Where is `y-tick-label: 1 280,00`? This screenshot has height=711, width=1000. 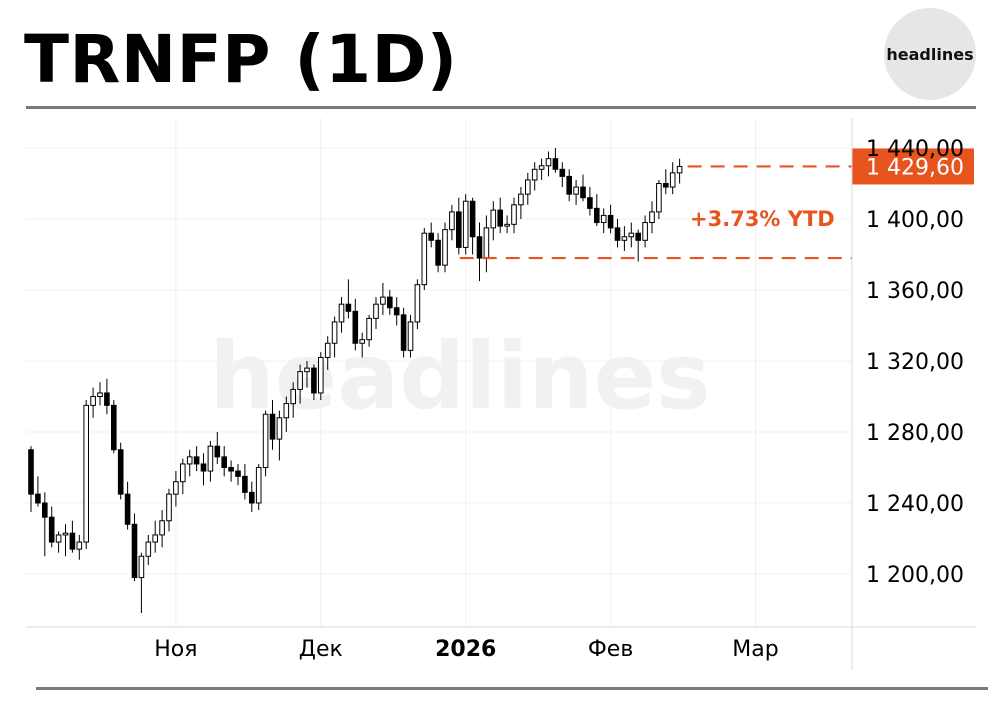 y-tick-label: 1 280,00 is located at coordinates (915, 433).